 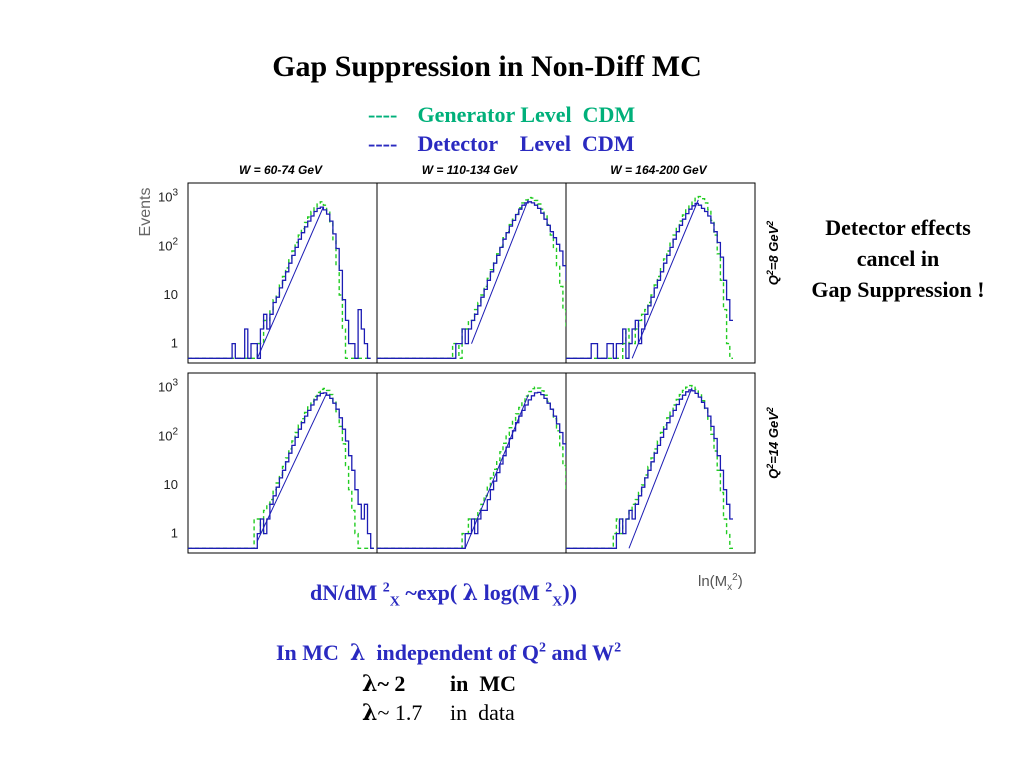 What do you see at coordinates (773, 437) in the screenshot?
I see `row-title-part: =14 GeV` at bounding box center [773, 437].